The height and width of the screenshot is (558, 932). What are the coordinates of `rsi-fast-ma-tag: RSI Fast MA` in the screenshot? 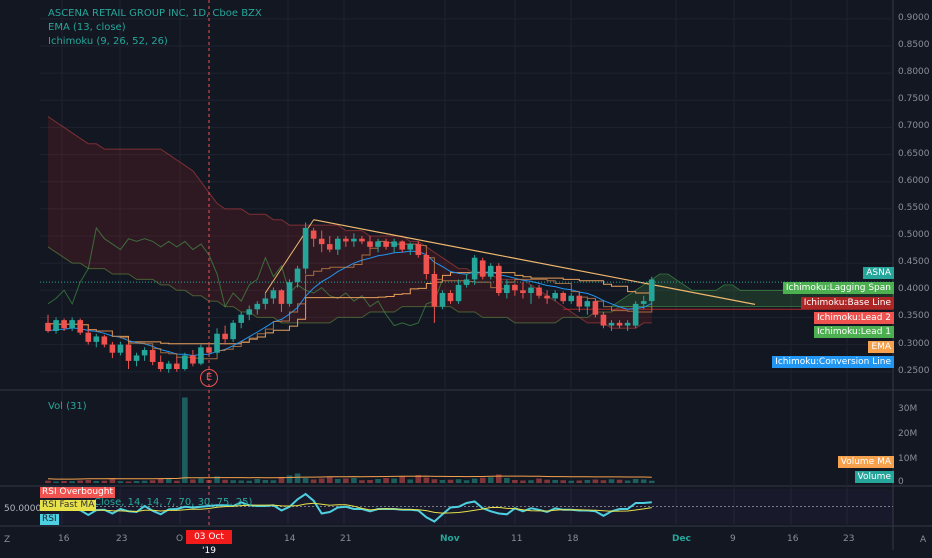 It's located at (68, 505).